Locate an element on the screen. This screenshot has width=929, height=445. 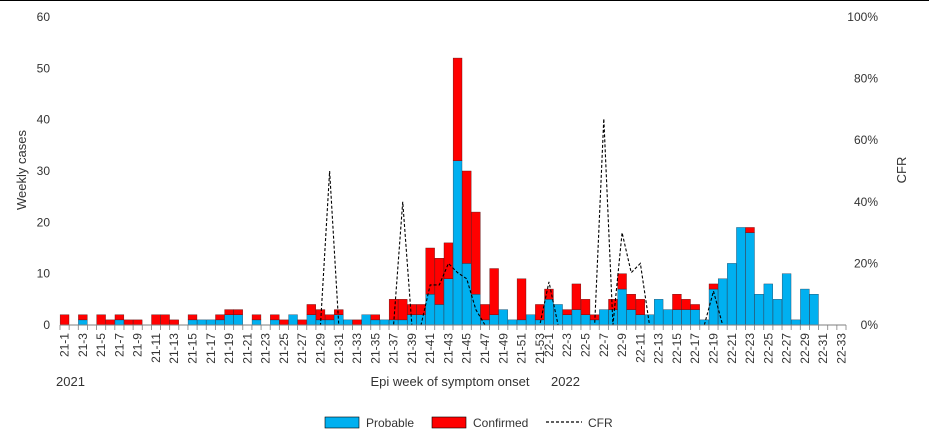
x-tick-label: 21-31 is located at coordinates (339, 348).